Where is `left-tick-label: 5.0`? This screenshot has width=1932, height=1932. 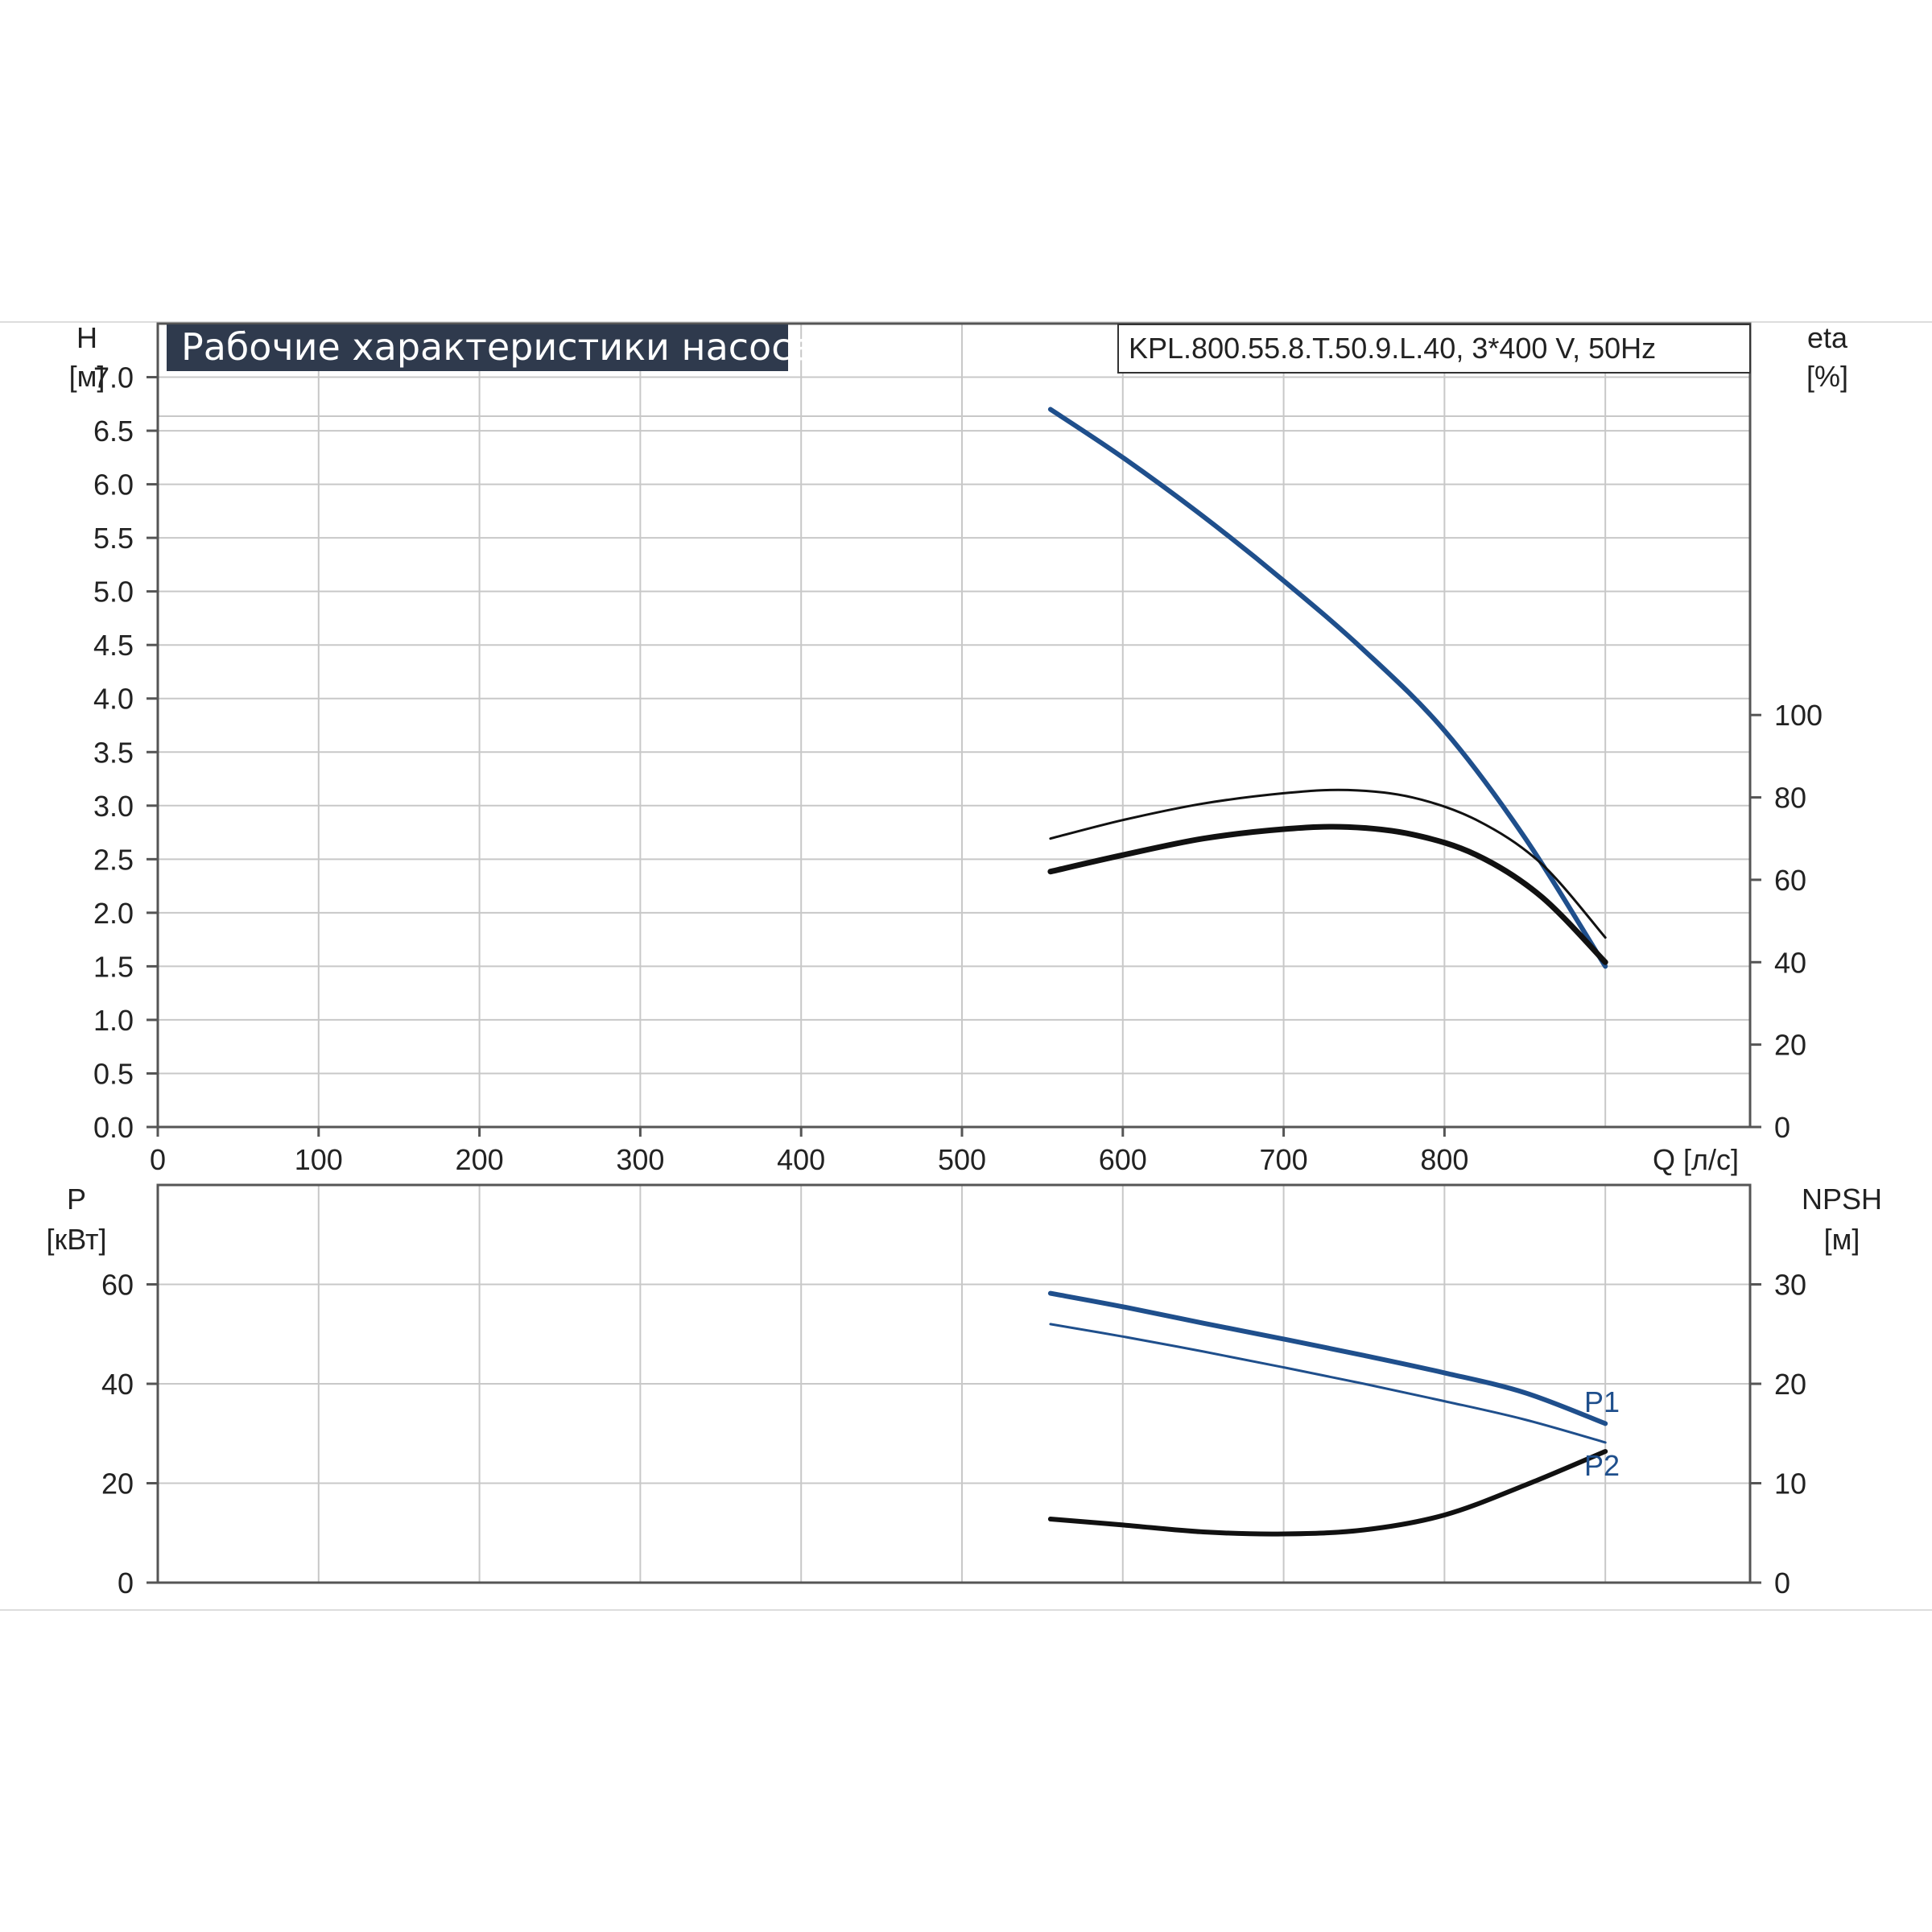
left-tick-label: 5.0 is located at coordinates (113, 592).